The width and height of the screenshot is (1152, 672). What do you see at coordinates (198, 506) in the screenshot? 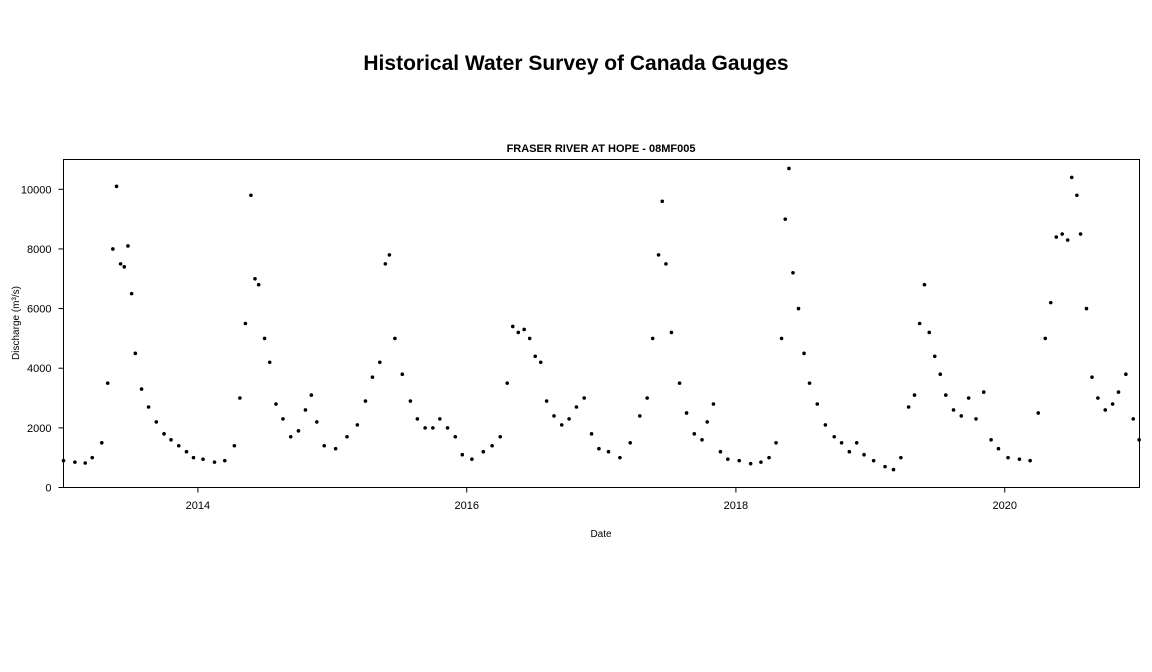
I see `x-tick-label: 2014` at bounding box center [198, 506].